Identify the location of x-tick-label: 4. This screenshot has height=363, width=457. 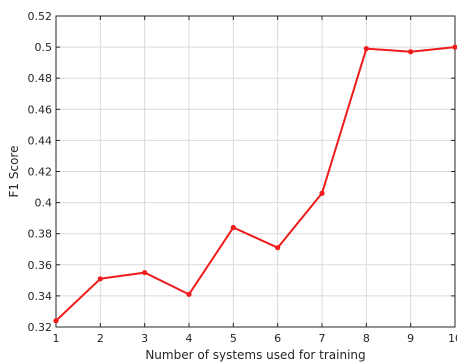
(189, 338).